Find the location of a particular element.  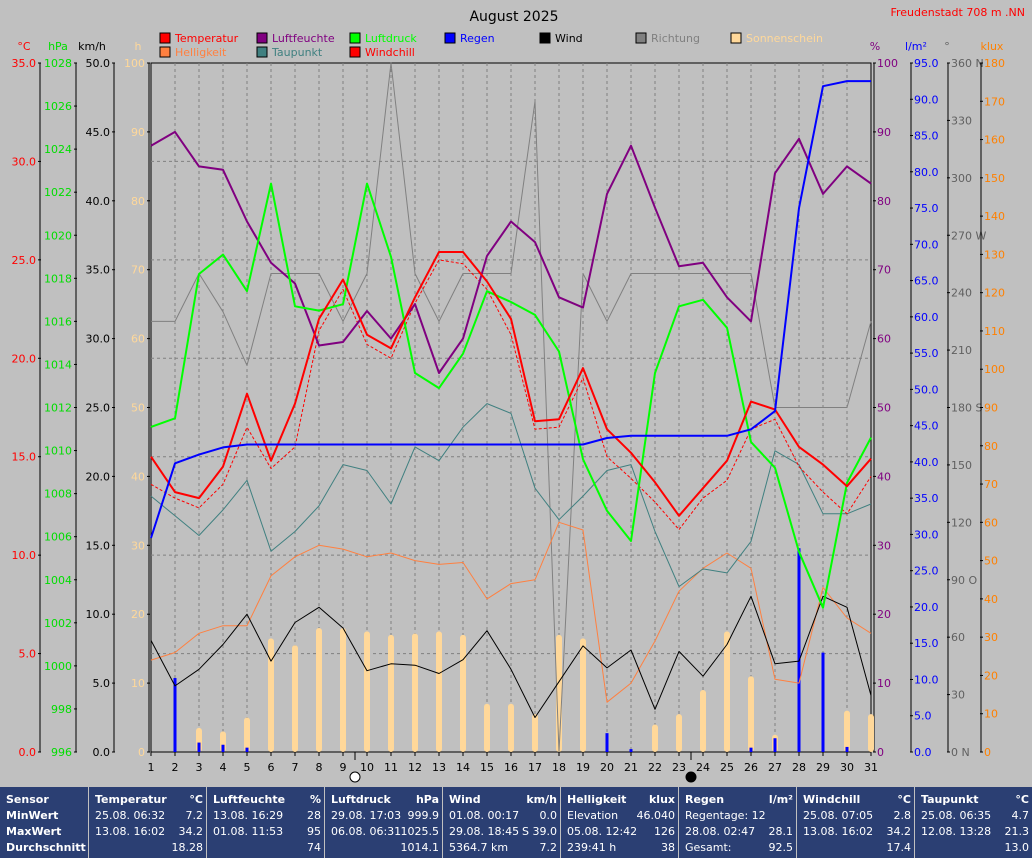

stats-min-value: 4.7 is located at coordinates (1020, 815).